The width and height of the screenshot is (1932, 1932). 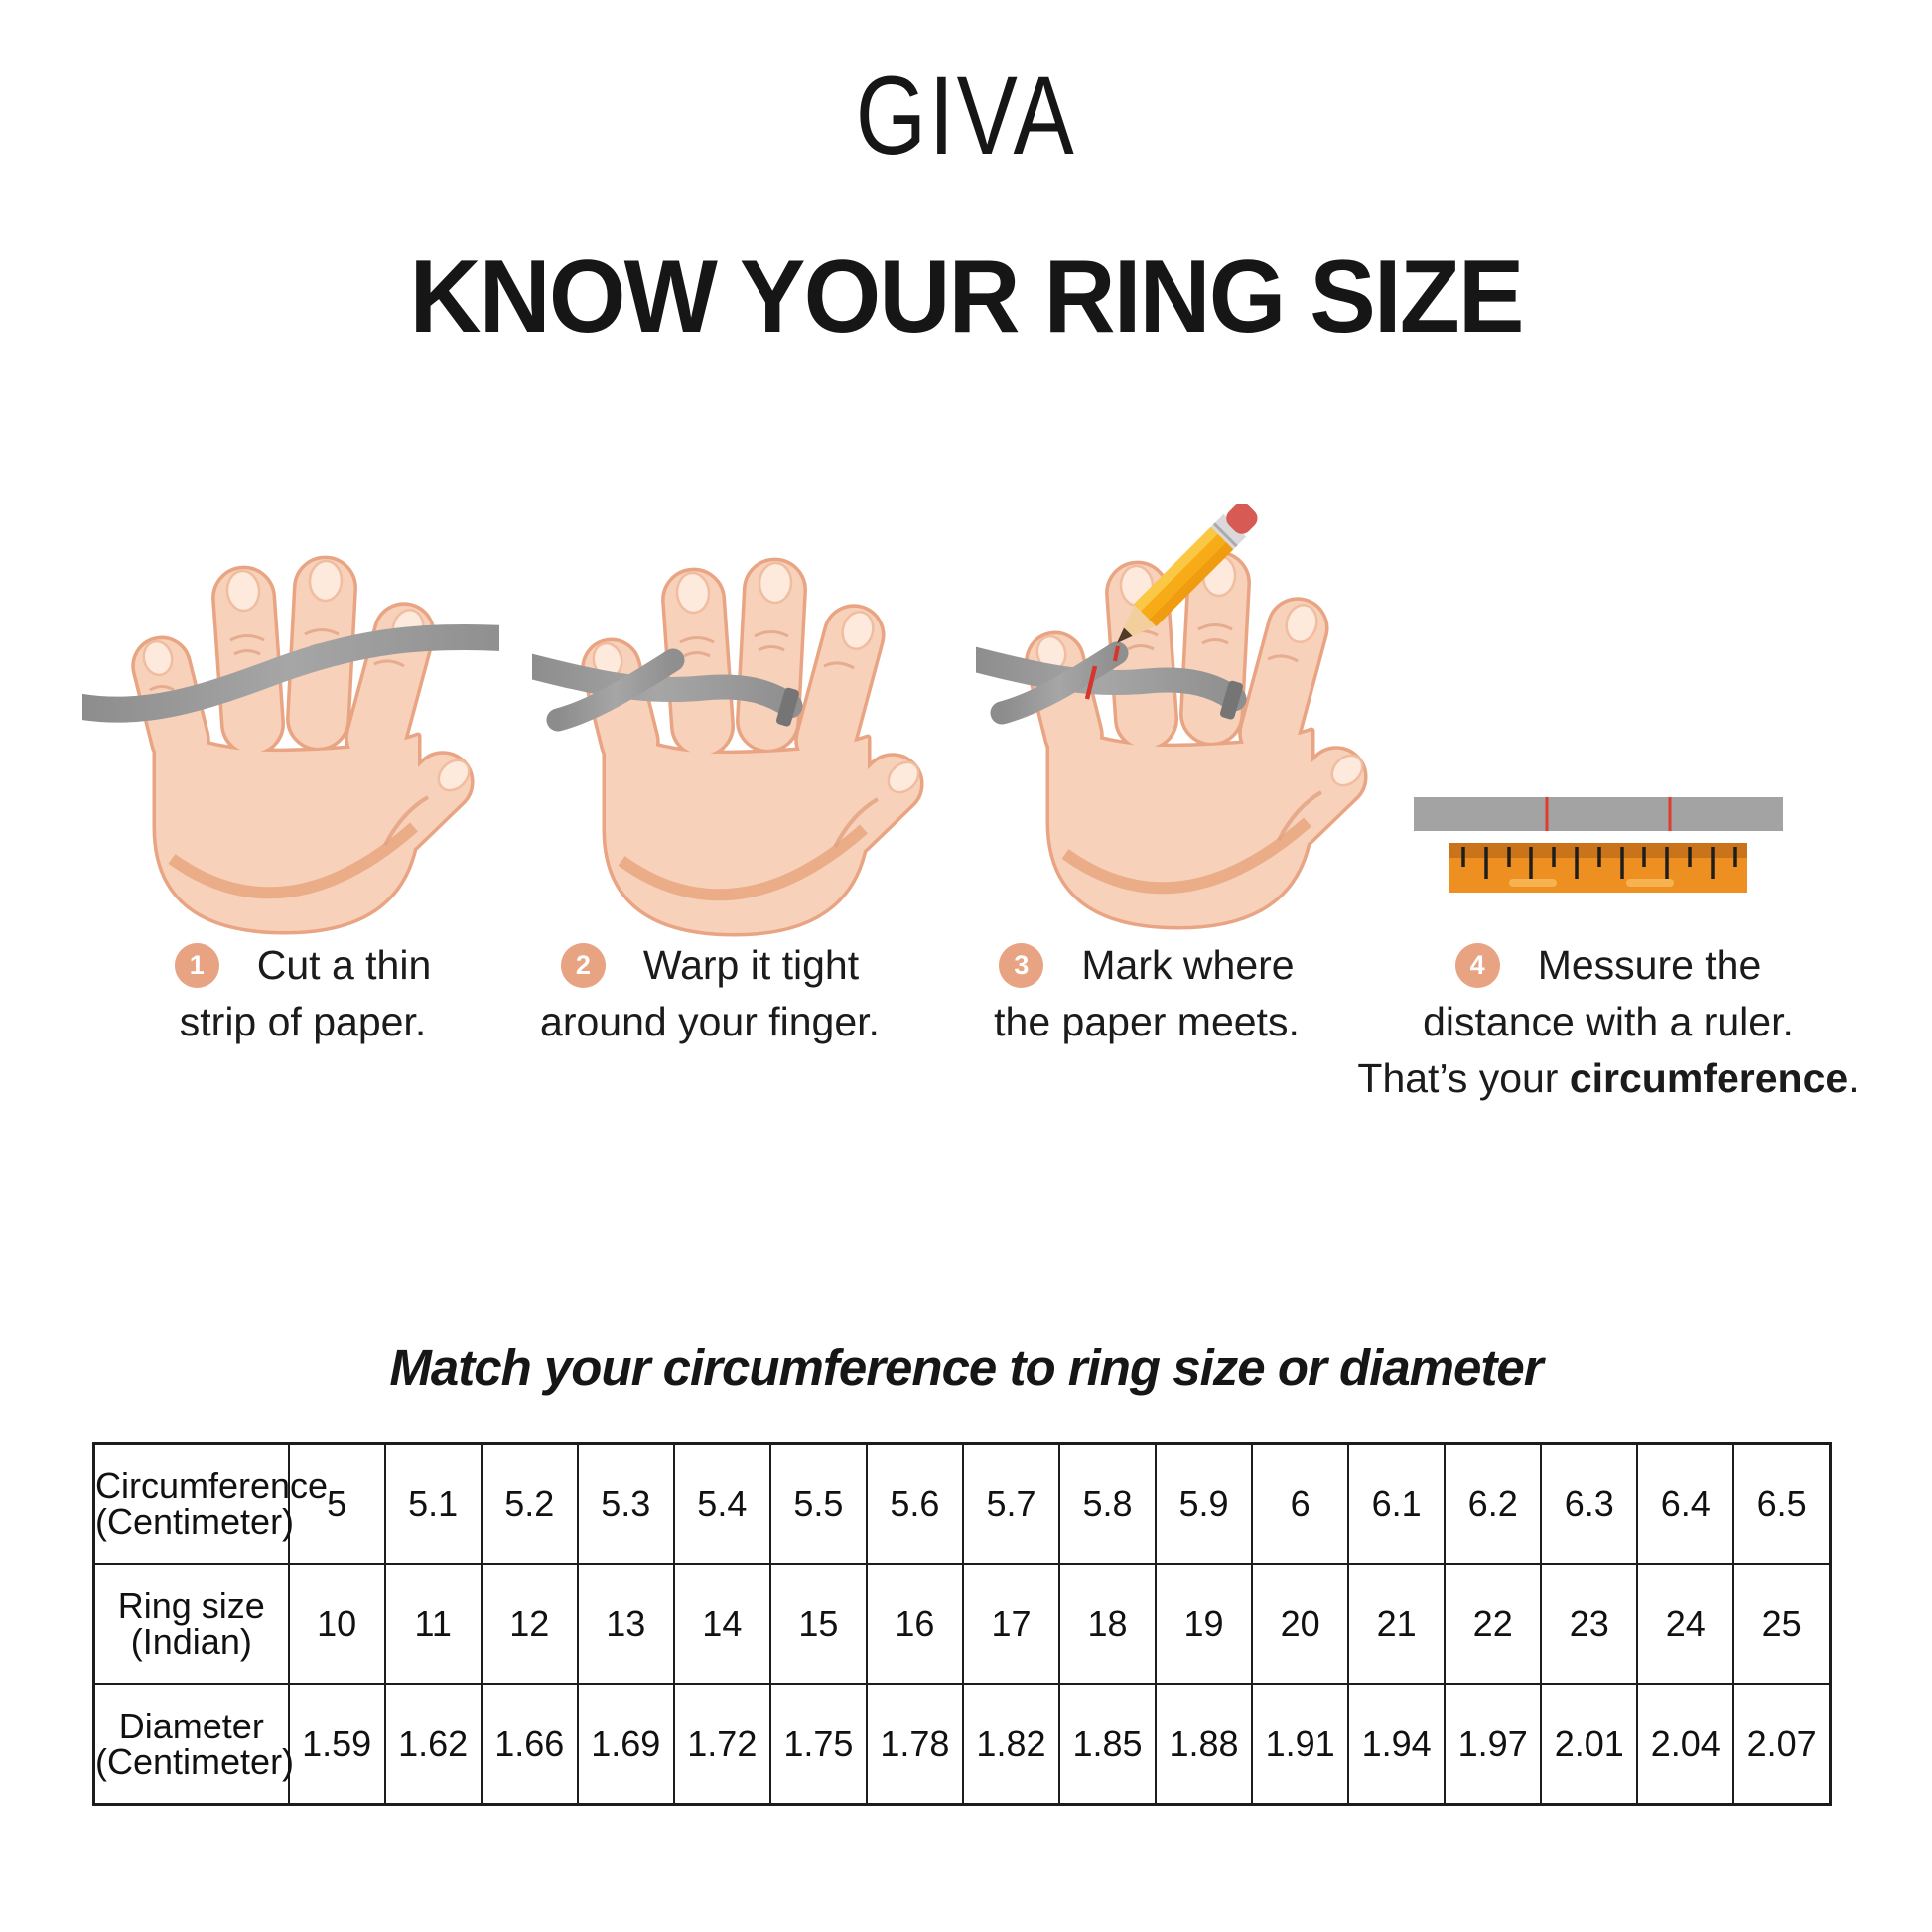 What do you see at coordinates (303, 1022) in the screenshot?
I see `step-1-line-2: strip of paper.` at bounding box center [303, 1022].